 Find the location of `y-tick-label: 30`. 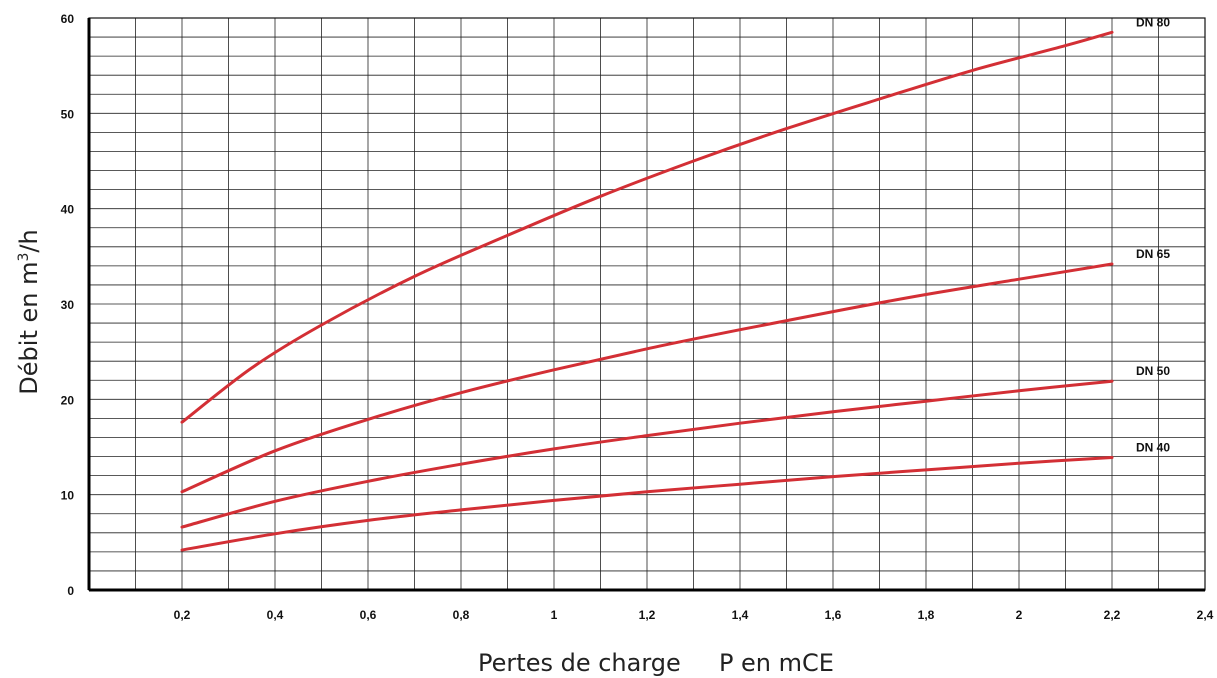

y-tick-label: 30 is located at coordinates (68, 305).